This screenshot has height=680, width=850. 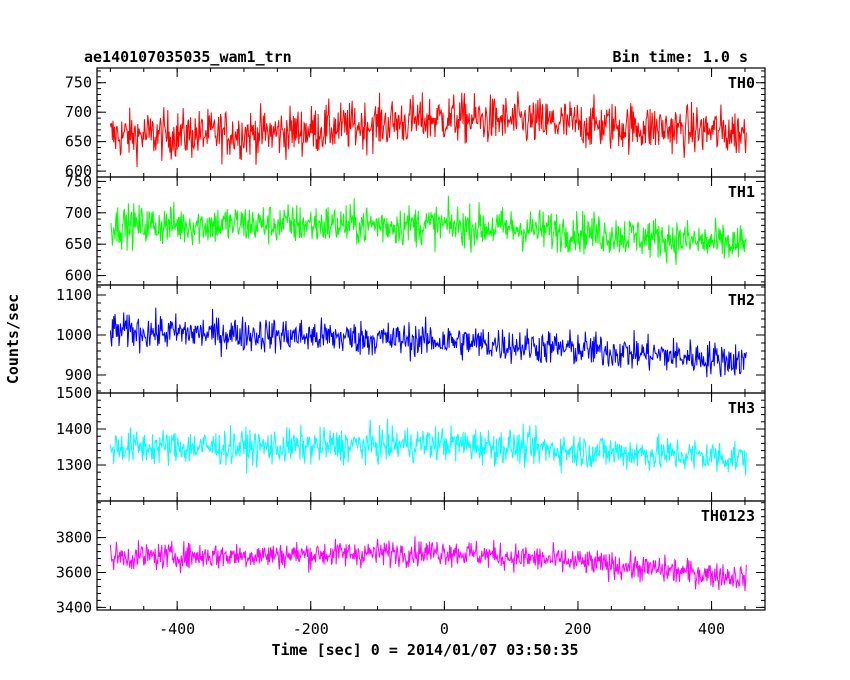 I want to click on y-tick-label: 1500, so click(x=74, y=393).